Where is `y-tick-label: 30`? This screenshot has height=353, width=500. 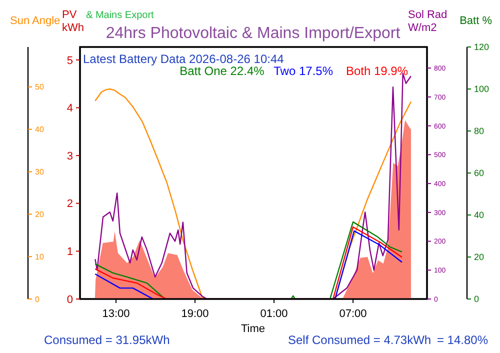 y-tick-label: 30 is located at coordinates (39, 172).